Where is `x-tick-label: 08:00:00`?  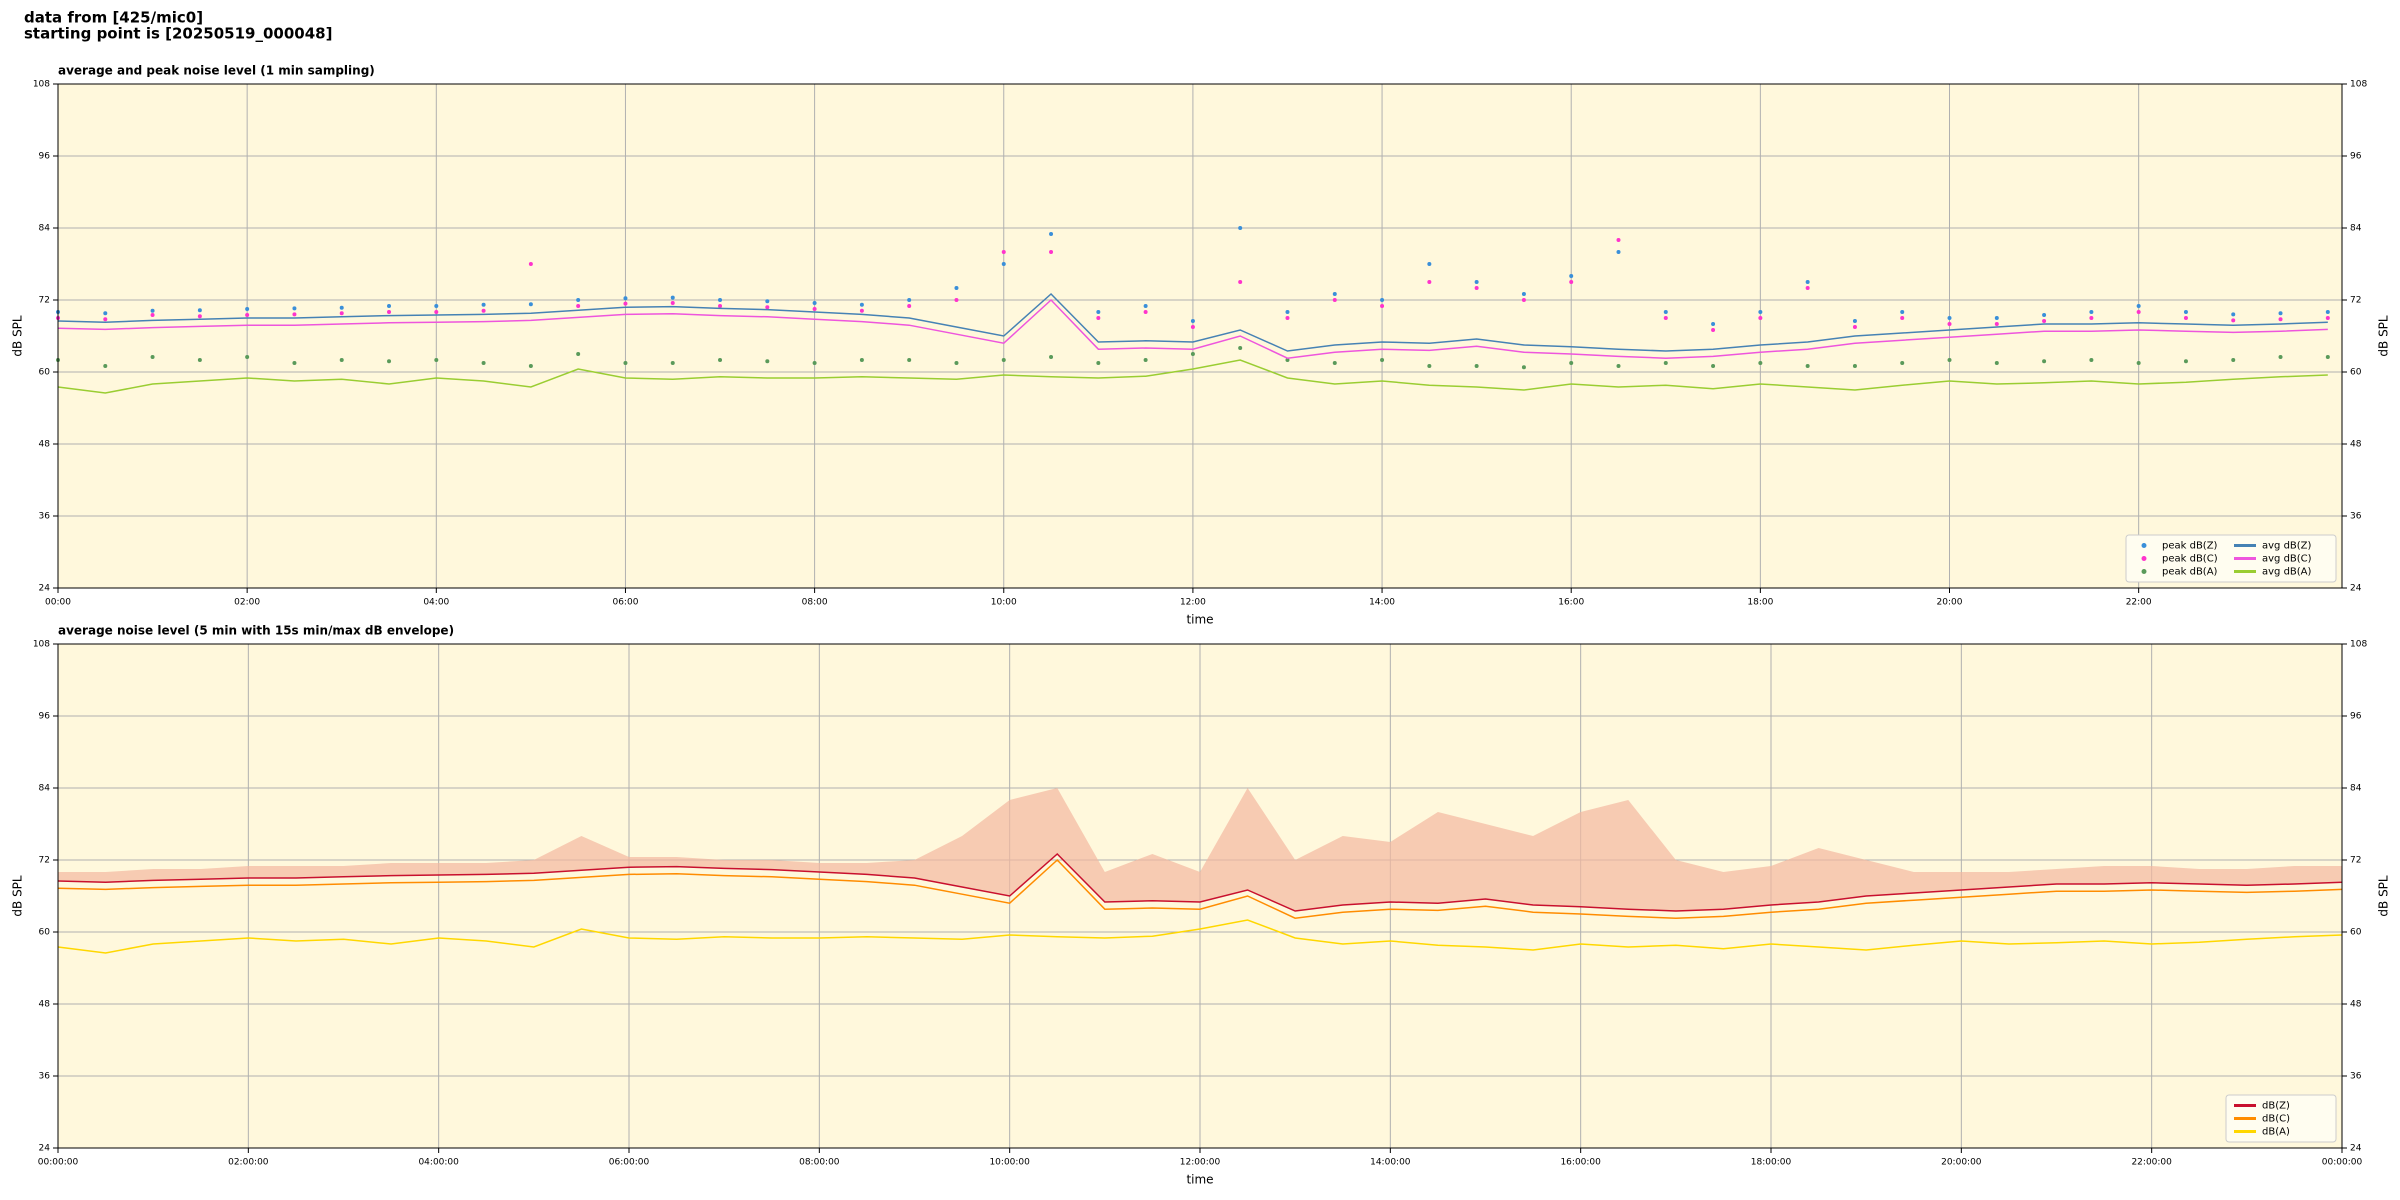
x-tick-label: 08:00:00 is located at coordinates (819, 1163).